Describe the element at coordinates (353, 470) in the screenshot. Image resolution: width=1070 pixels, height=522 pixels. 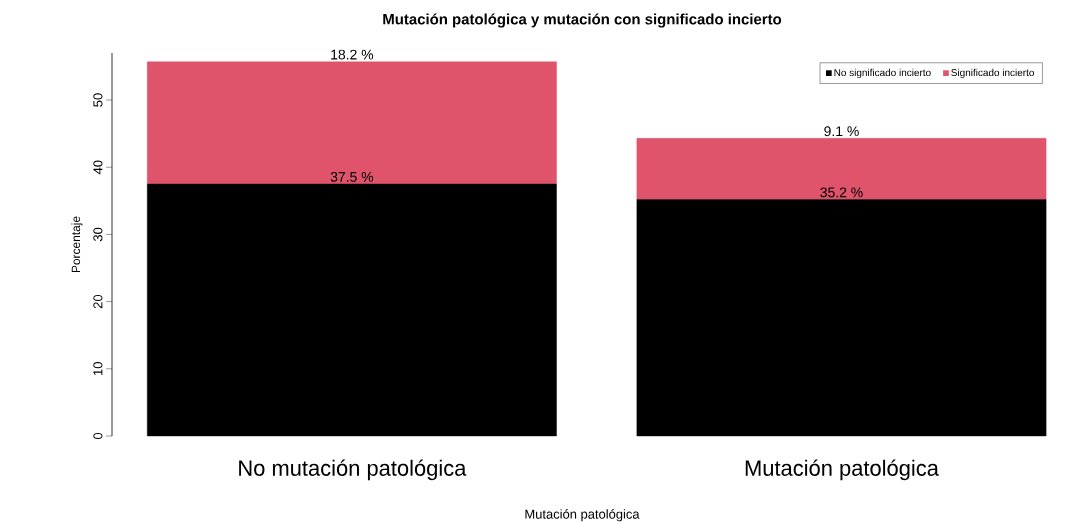
I see `x-tick-label: No mutación patológica` at that location.